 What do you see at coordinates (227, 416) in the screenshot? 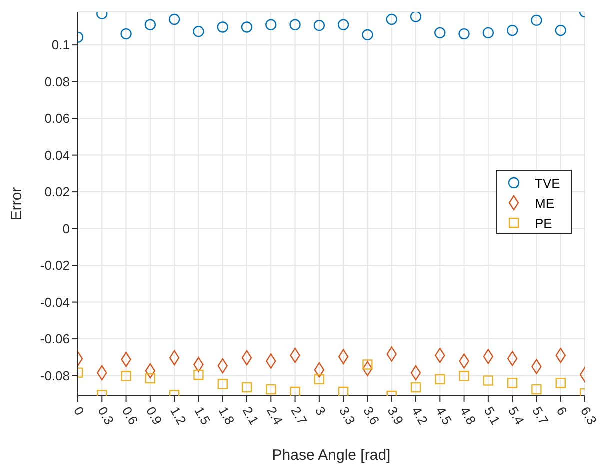
I see `x-tick-label: 1.8` at bounding box center [227, 416].